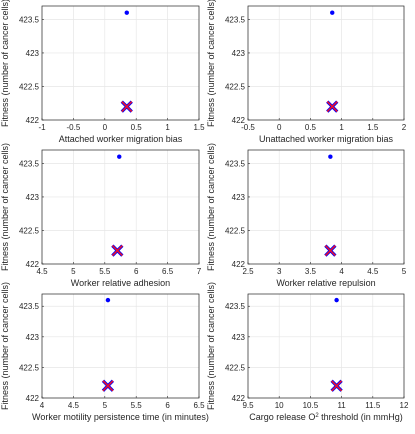 The image size is (415, 434). Describe the element at coordinates (120, 283) in the screenshot. I see `x-axis-label: Worker relative adhesion` at that location.